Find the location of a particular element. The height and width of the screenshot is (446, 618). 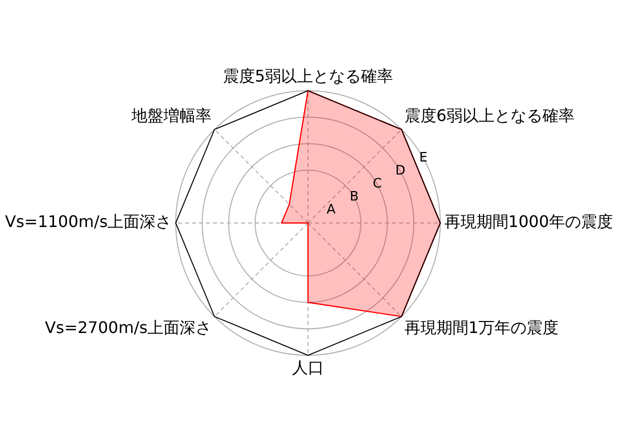

spoke-label: Vs=1100m/s上面深さ is located at coordinates (88, 222).